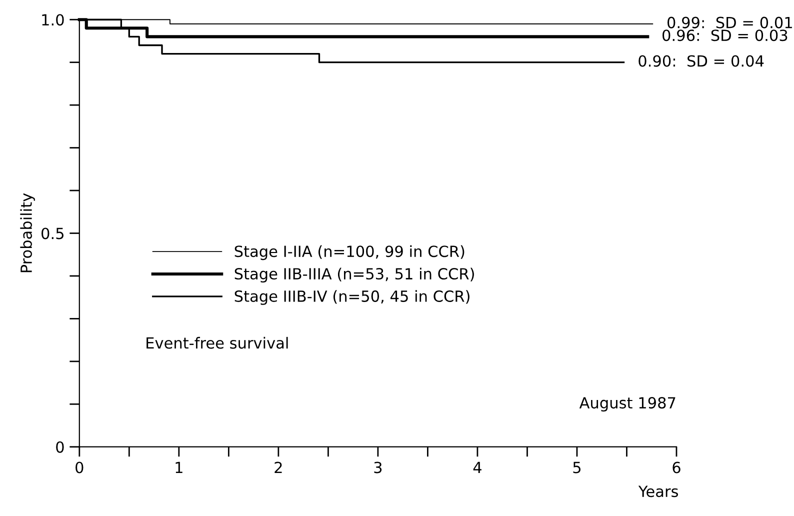  What do you see at coordinates (278, 468) in the screenshot?
I see `x-tick-label: 2` at bounding box center [278, 468].